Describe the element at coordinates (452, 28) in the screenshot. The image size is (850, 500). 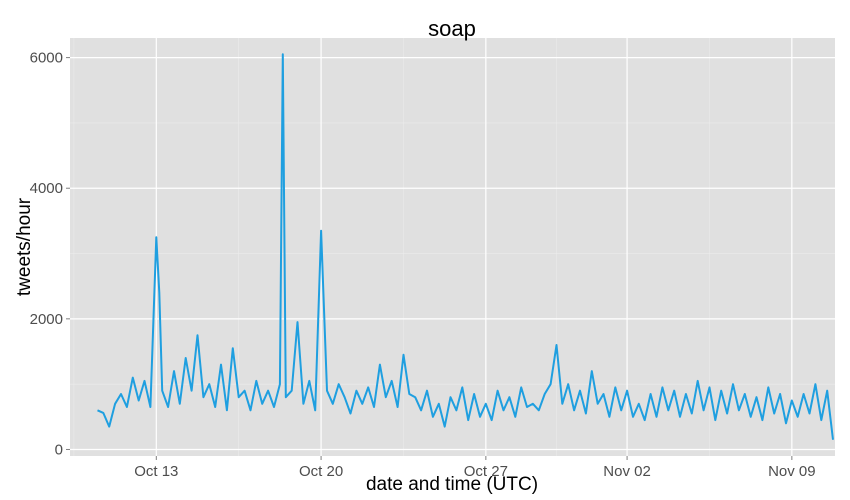
I see `chart-title: soap` at that location.